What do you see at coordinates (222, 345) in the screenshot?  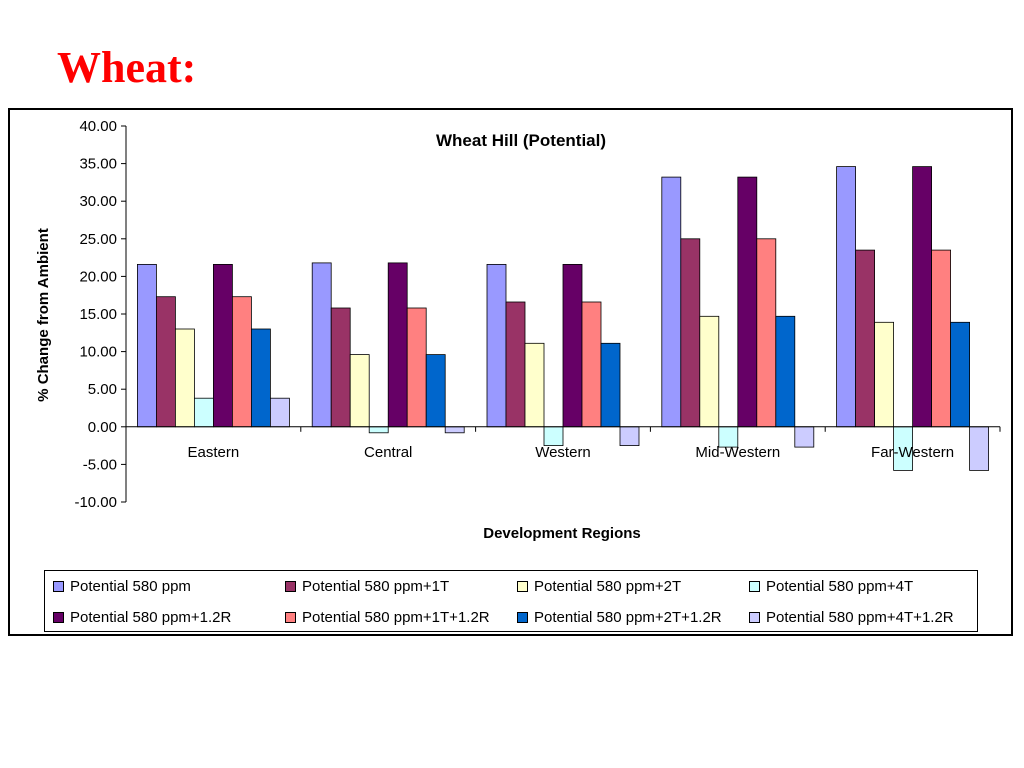 I see `bar-5-eastern` at bounding box center [222, 345].